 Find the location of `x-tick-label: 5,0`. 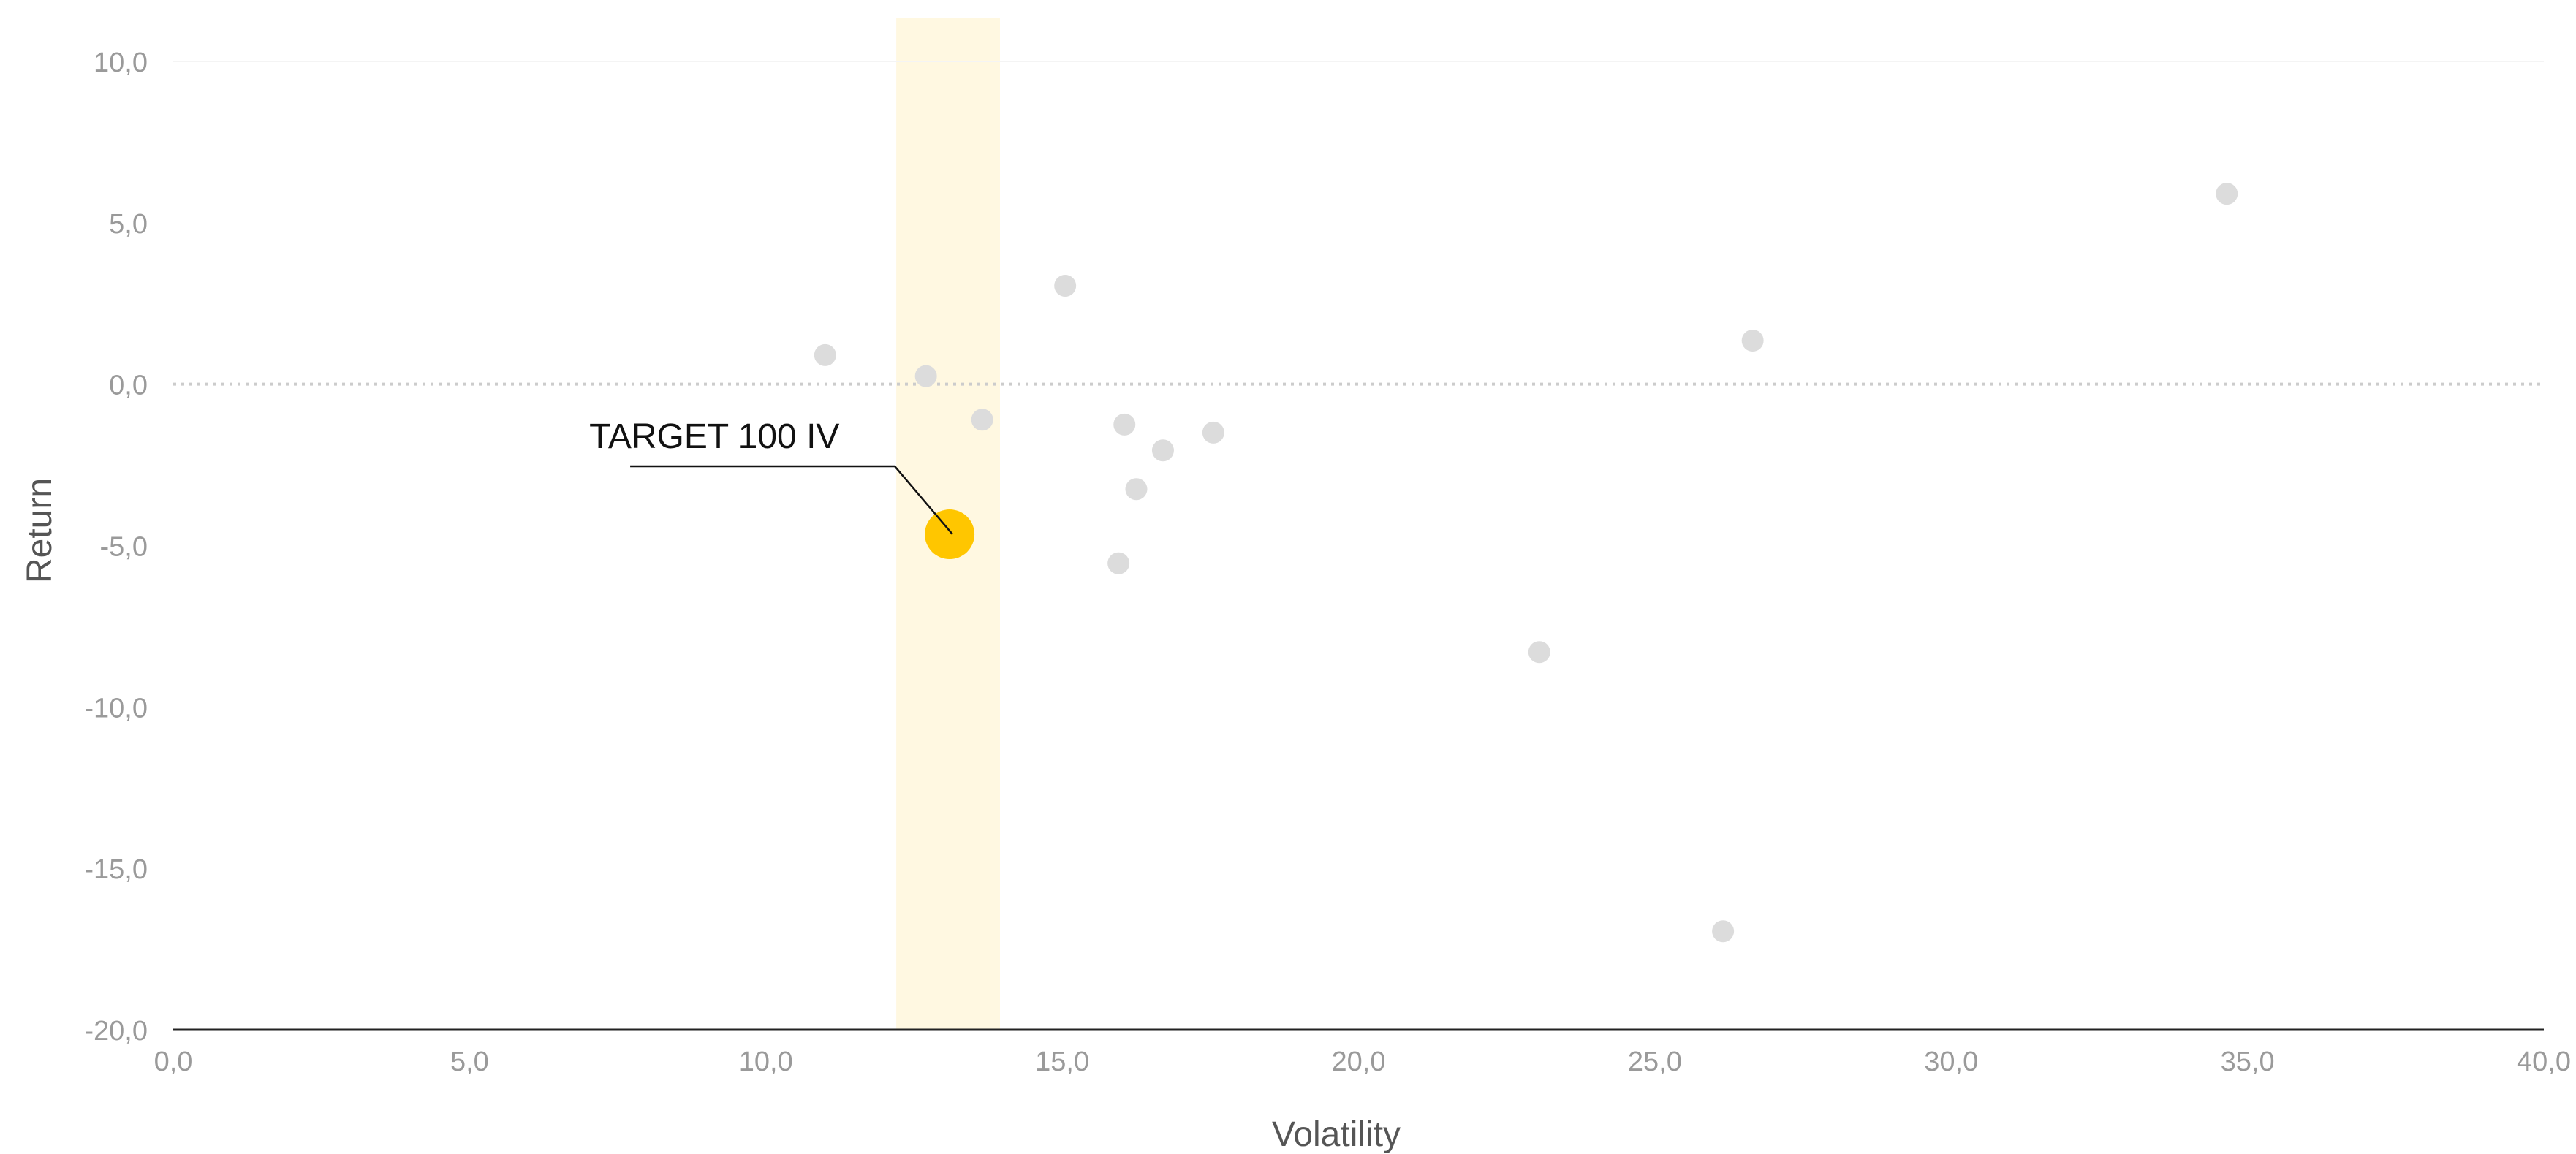

x-tick-label: 5,0 is located at coordinates (469, 1062).